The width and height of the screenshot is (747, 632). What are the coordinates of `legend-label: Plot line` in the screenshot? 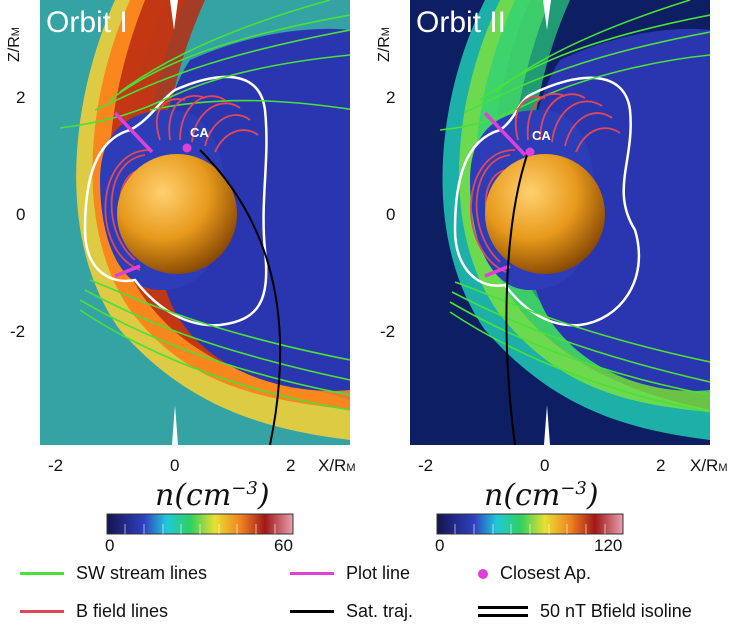 It's located at (378, 573).